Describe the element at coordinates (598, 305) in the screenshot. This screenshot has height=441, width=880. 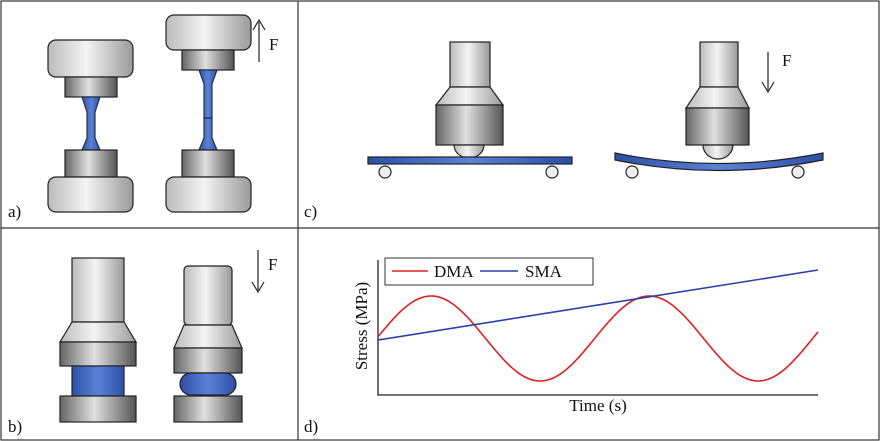
I see `sma-line` at that location.